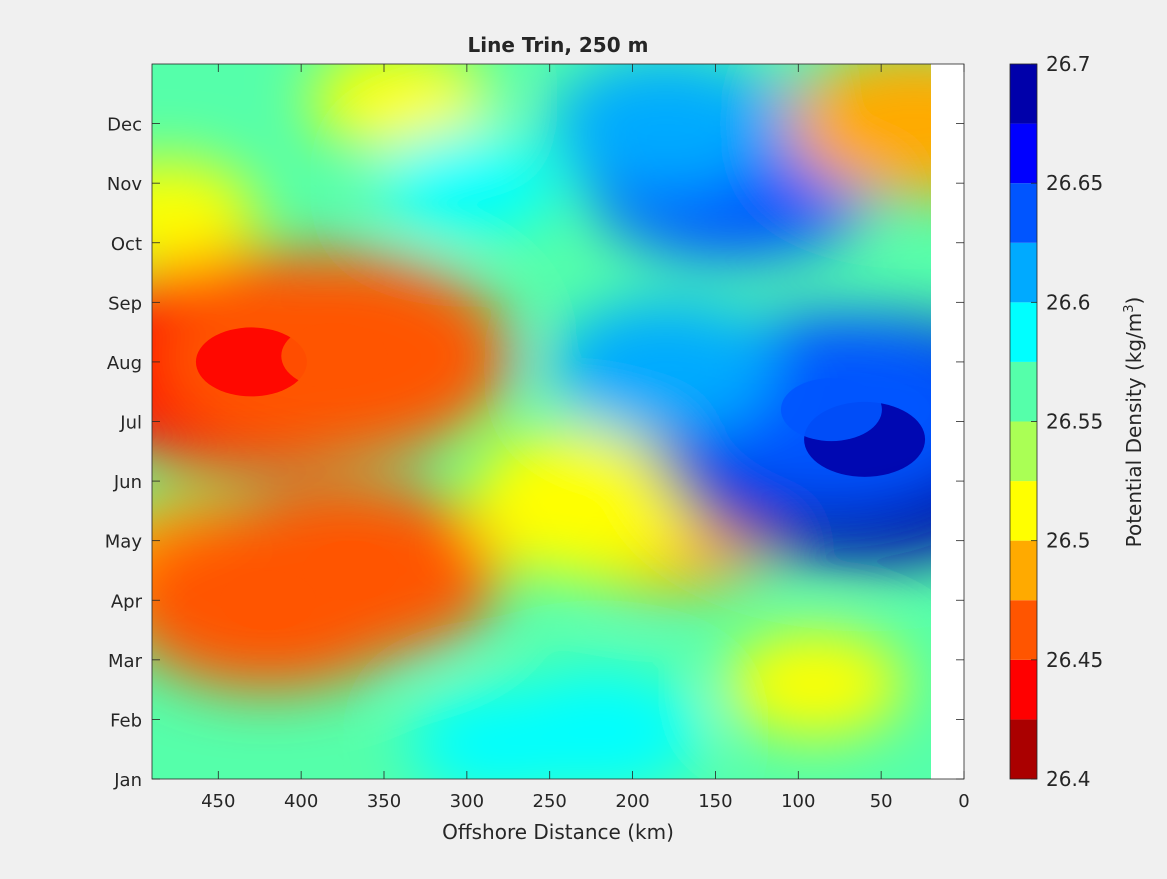  What do you see at coordinates (124, 542) in the screenshot?
I see `y-tick-label: May` at bounding box center [124, 542].